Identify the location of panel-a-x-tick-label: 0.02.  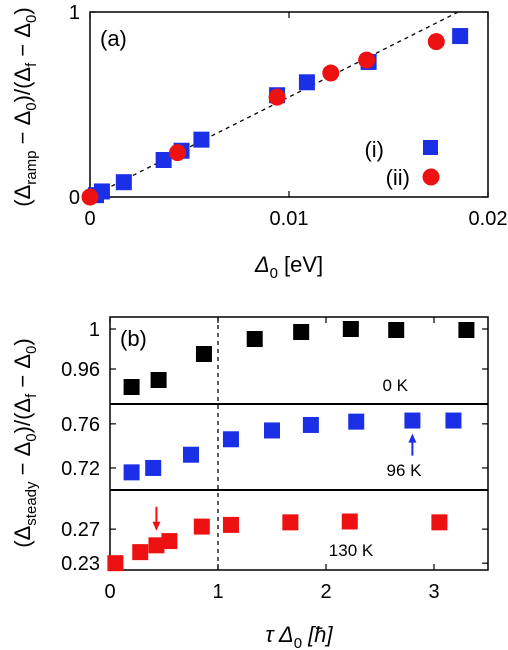
(488, 219).